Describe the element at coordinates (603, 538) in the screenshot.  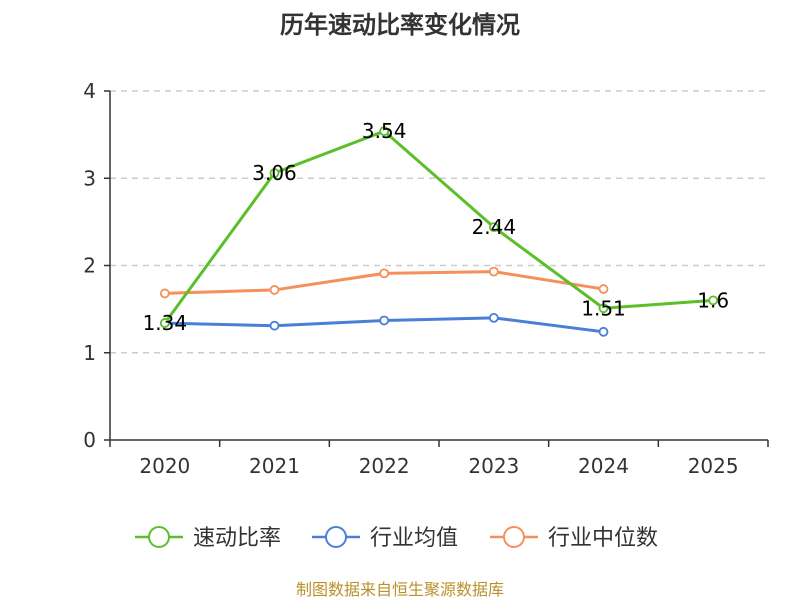
I see `legend-label-2: 行业中位数` at that location.